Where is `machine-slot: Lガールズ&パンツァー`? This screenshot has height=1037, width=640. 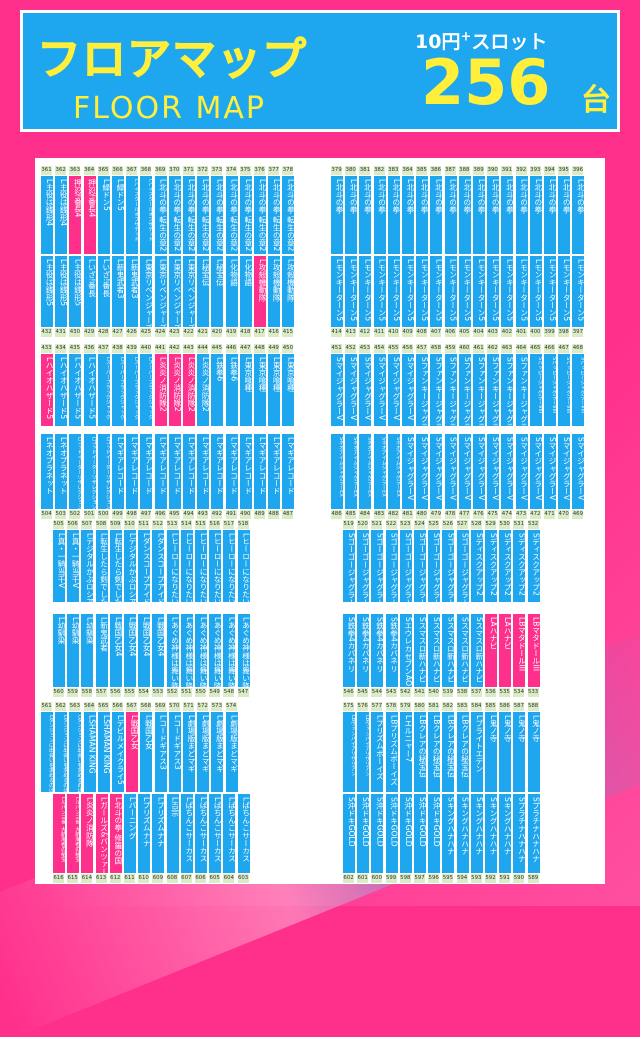 machine-slot: Lガールズ&パンツァー is located at coordinates (101, 833).